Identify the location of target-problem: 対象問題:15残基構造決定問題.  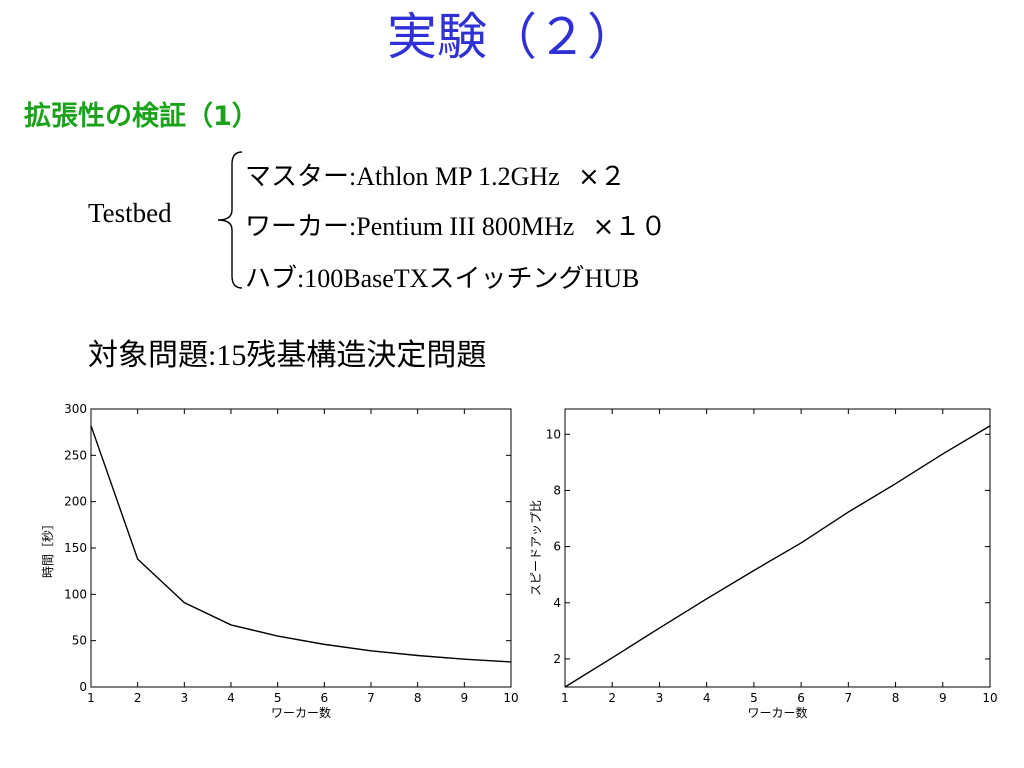
(287, 352).